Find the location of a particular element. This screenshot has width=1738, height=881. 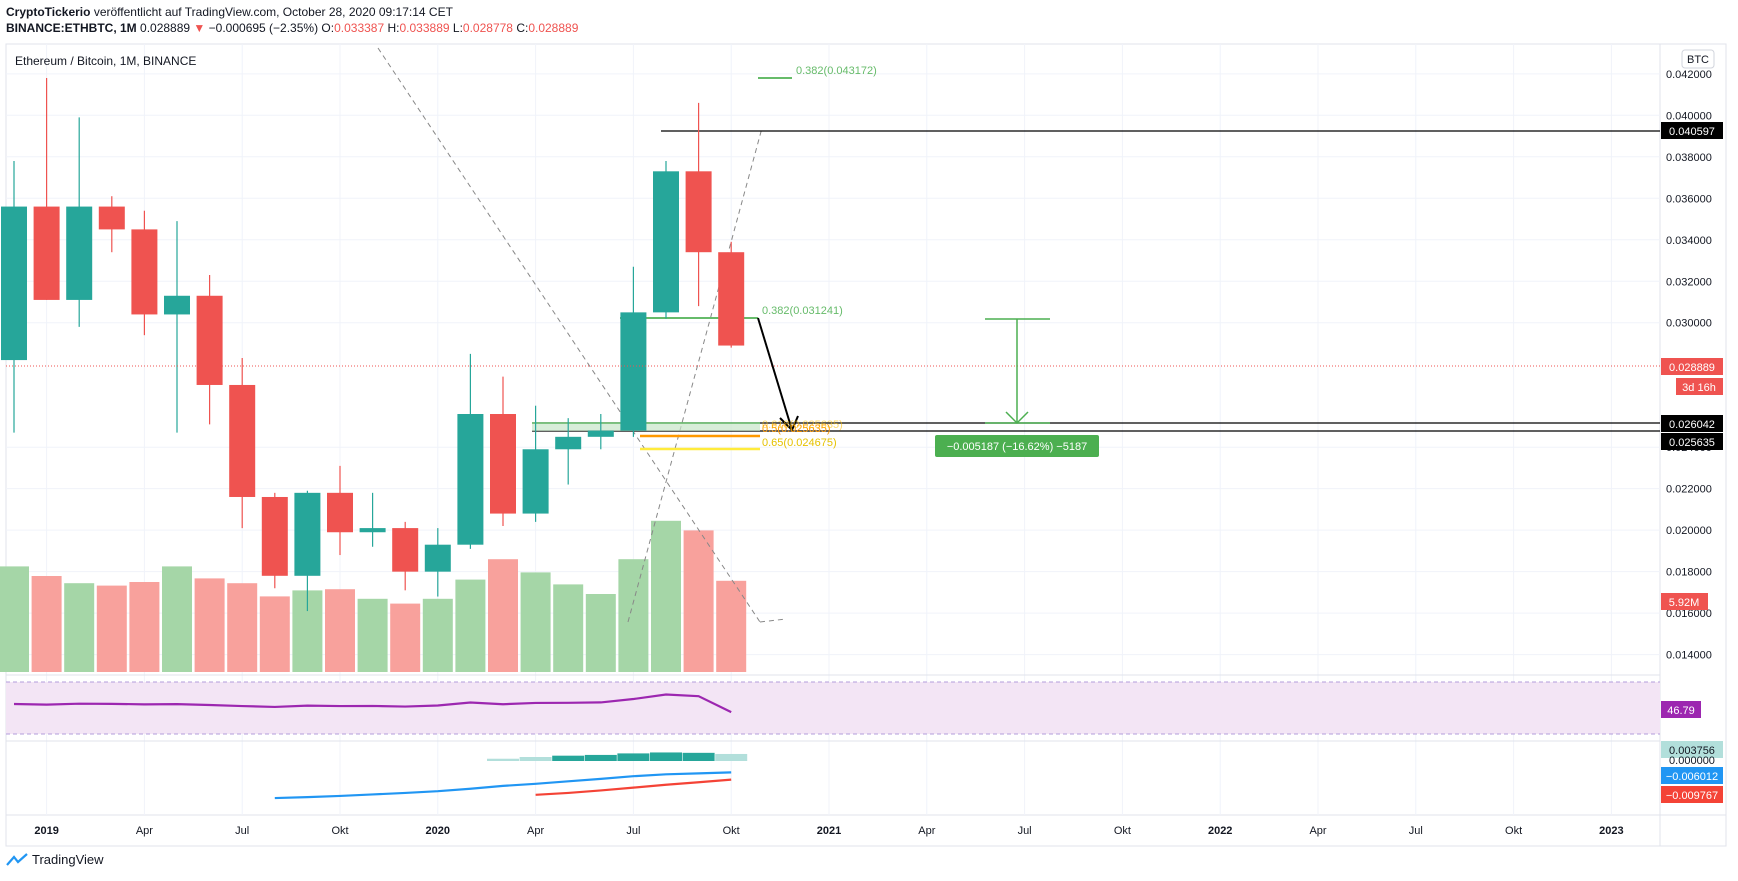

time-tick-label: 2022 is located at coordinates (1220, 831).